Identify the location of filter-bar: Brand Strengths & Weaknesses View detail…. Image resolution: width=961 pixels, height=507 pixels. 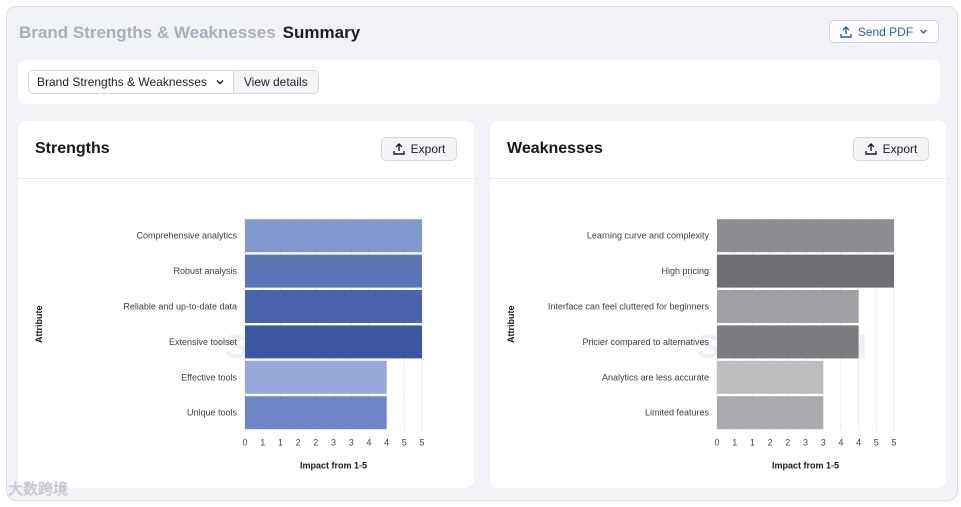
(479, 82).